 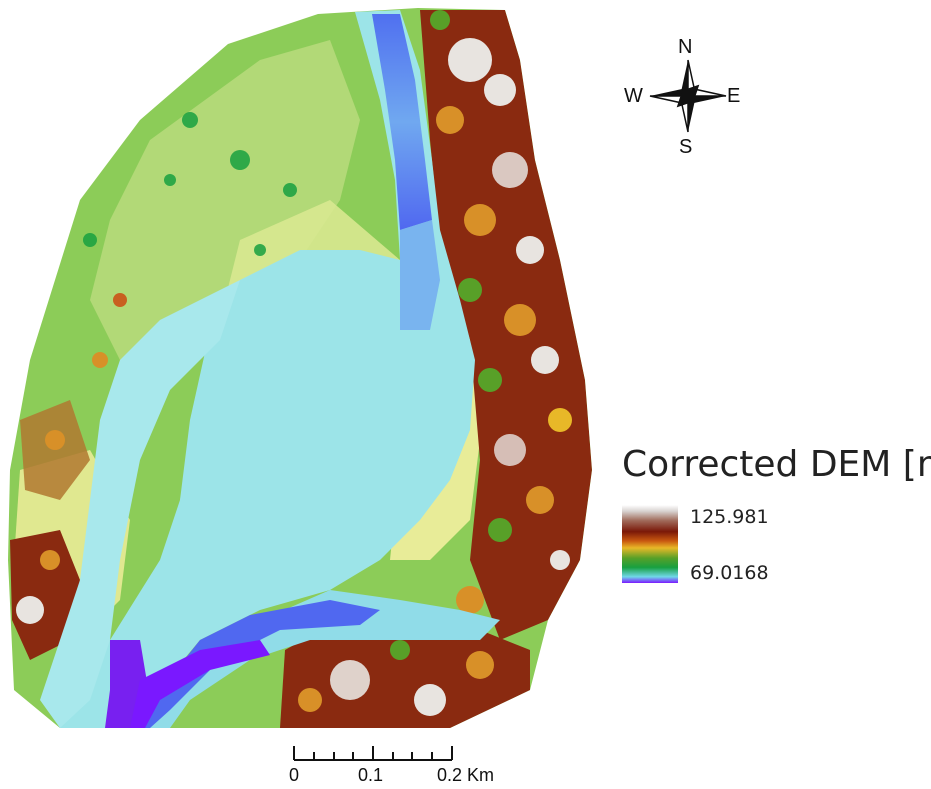 What do you see at coordinates (688, 96) in the screenshot?
I see `compass-rose-icon` at bounding box center [688, 96].